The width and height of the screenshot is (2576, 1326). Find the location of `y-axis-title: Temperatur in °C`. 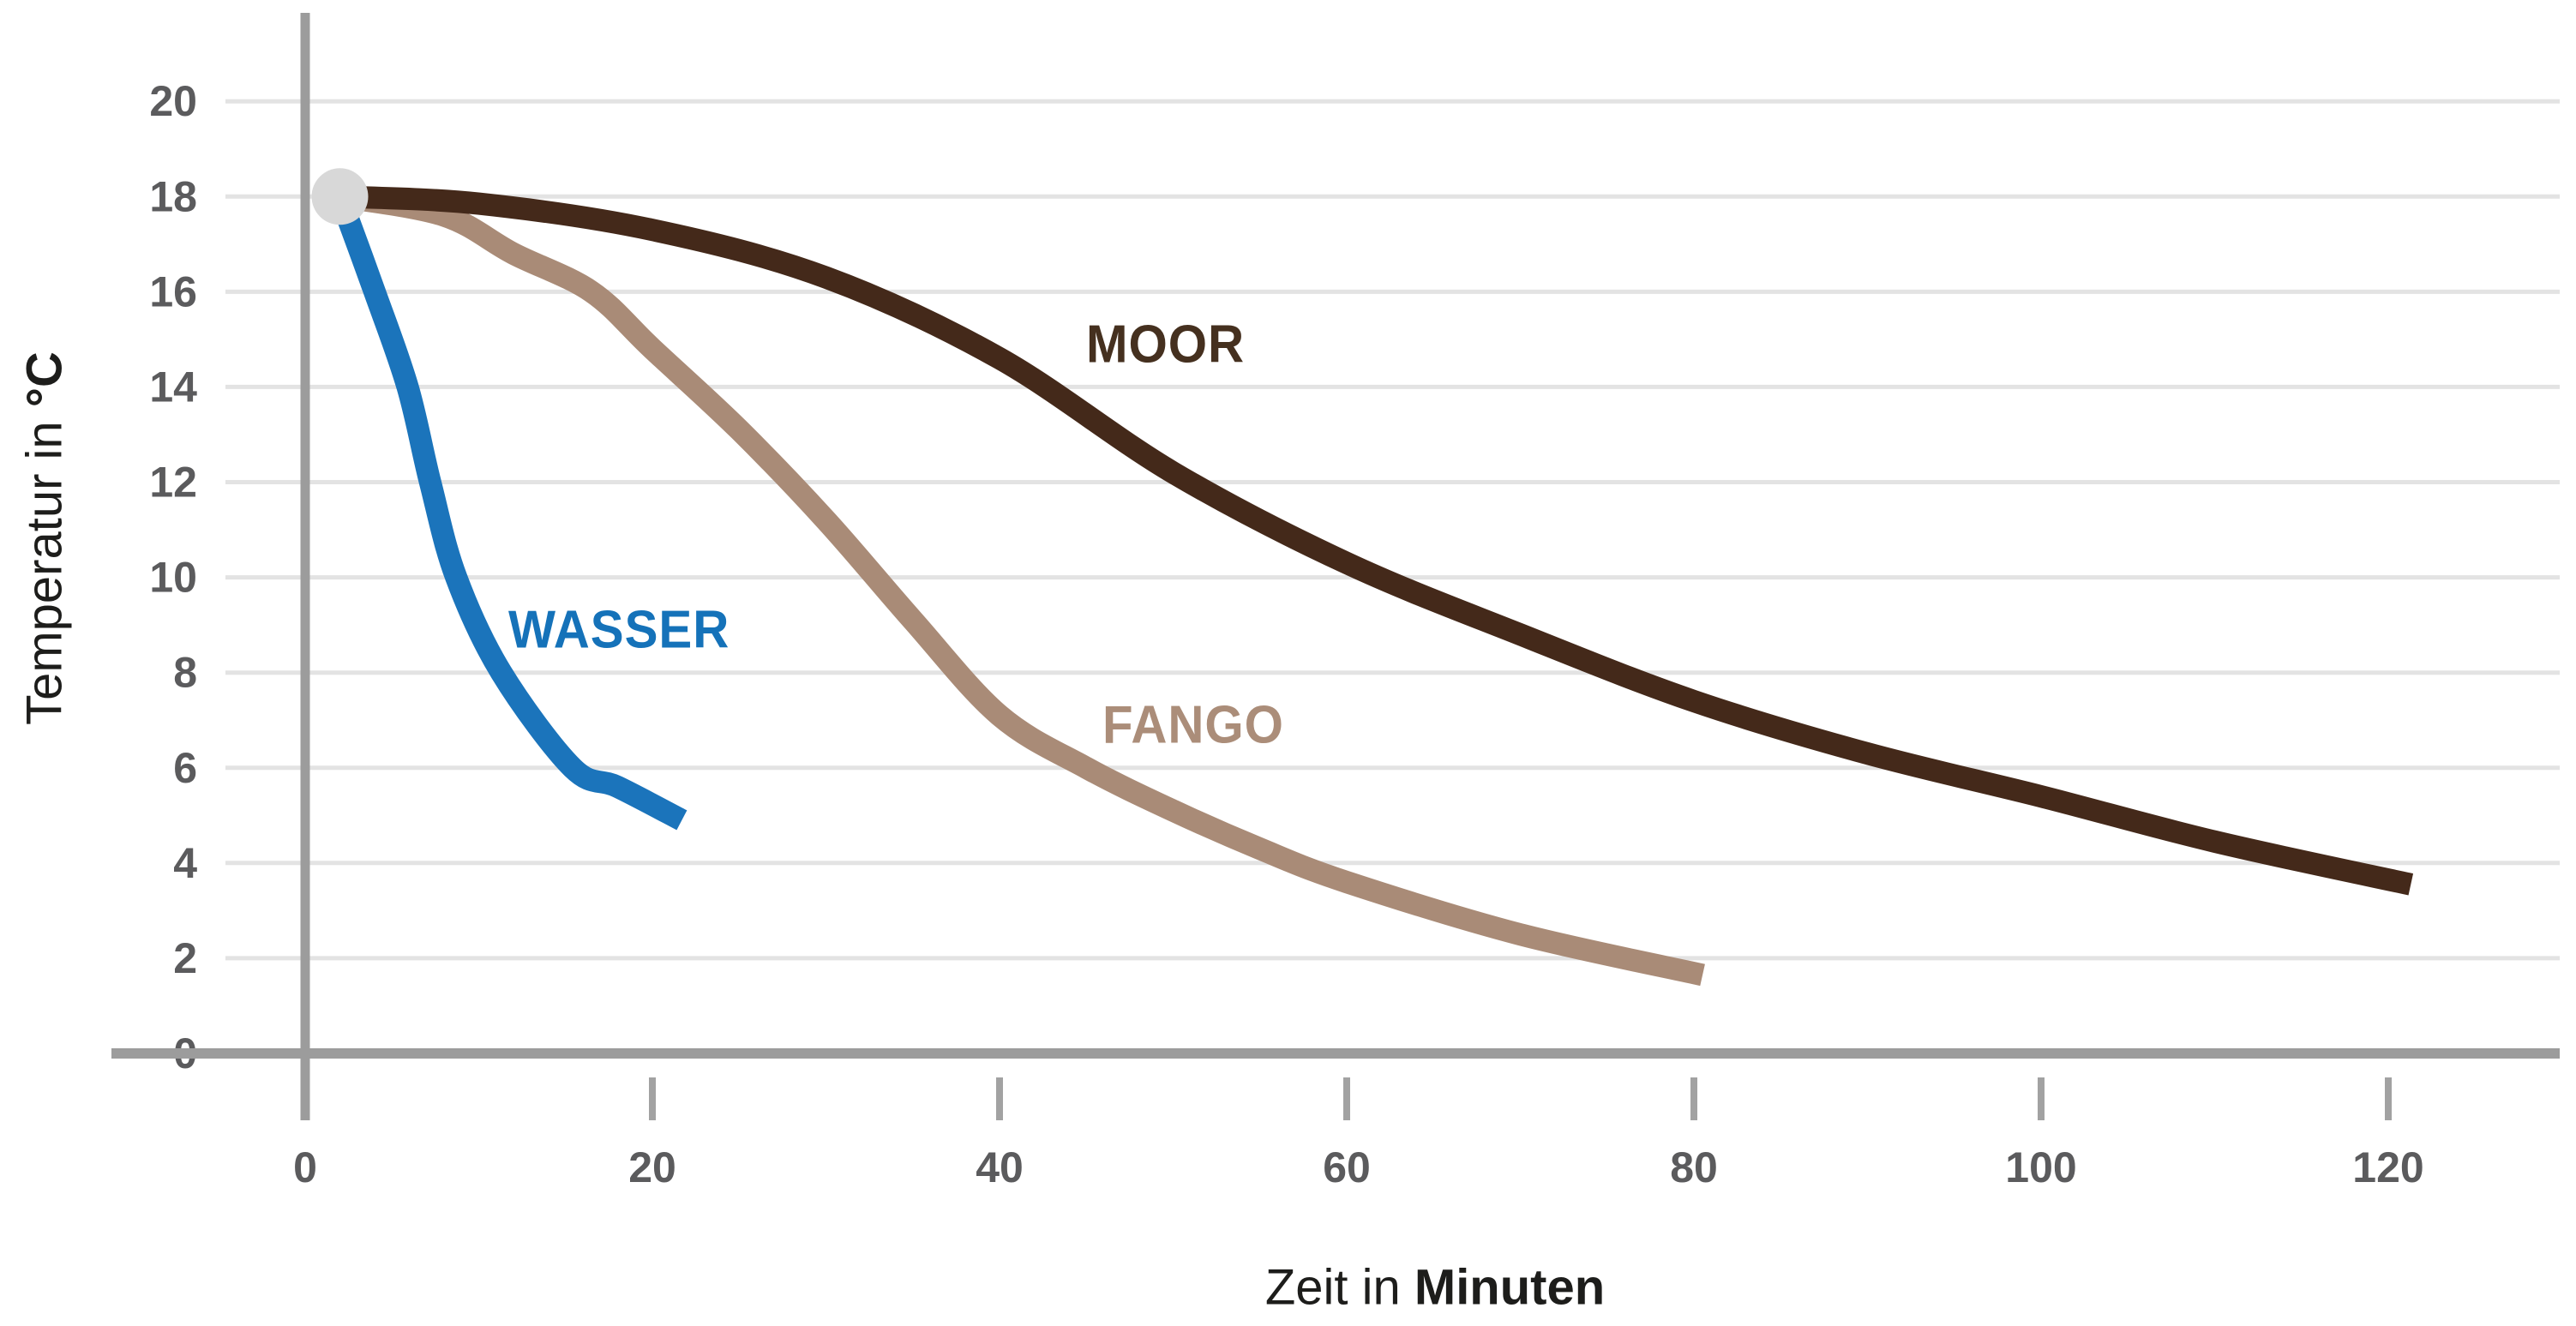

y-axis-title: Temperatur in °C is located at coordinates (45, 538).